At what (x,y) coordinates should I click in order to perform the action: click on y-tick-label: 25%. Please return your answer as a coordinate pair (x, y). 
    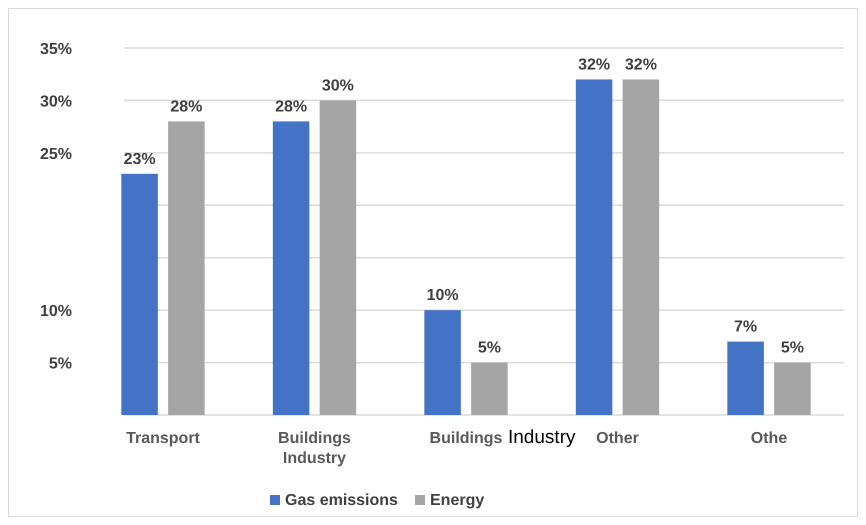
    Looking at the image, I should click on (56, 154).